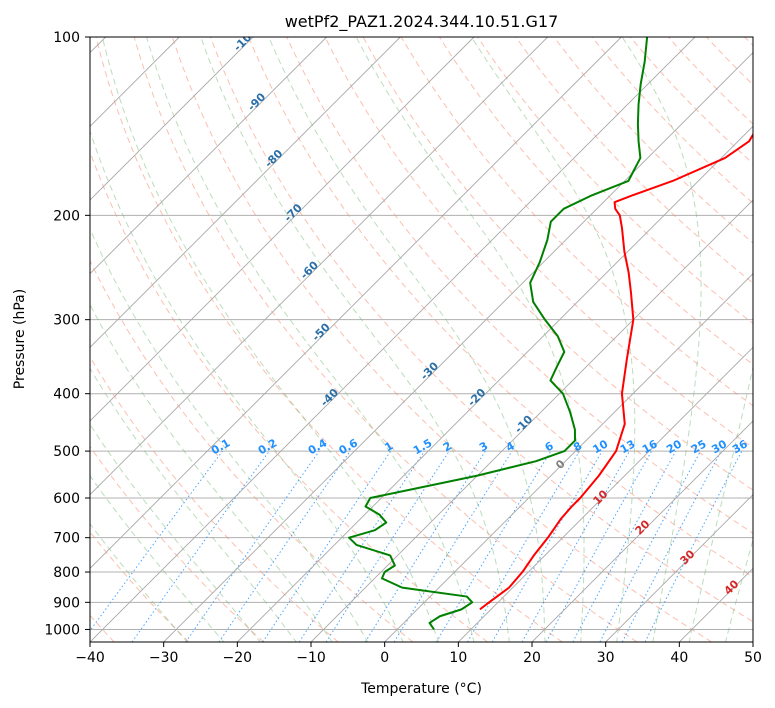  I want to click on x-tick-label: 20, so click(532, 658).